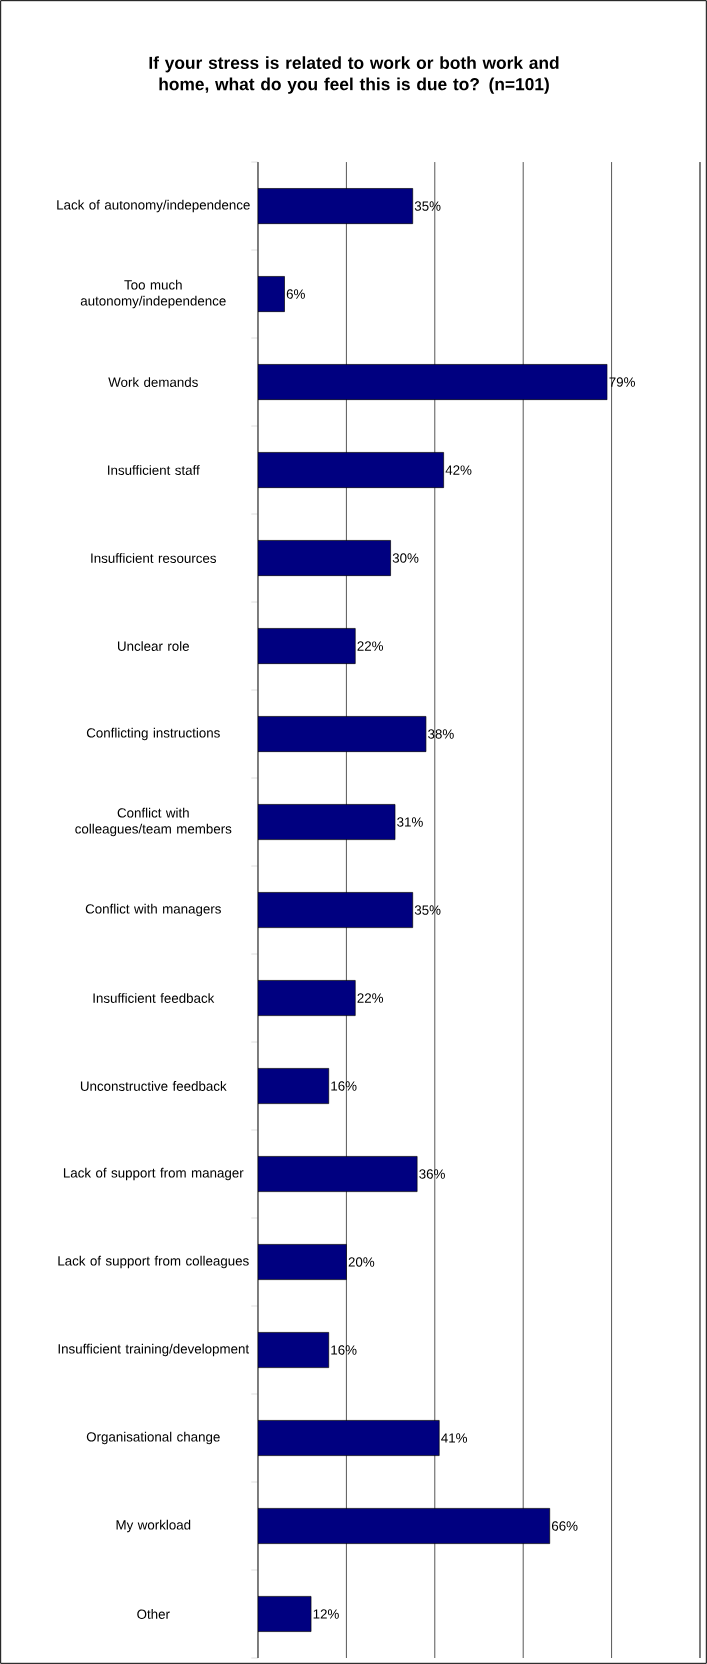 This screenshot has width=707, height=1664. I want to click on data-label: 30%, so click(405, 558).